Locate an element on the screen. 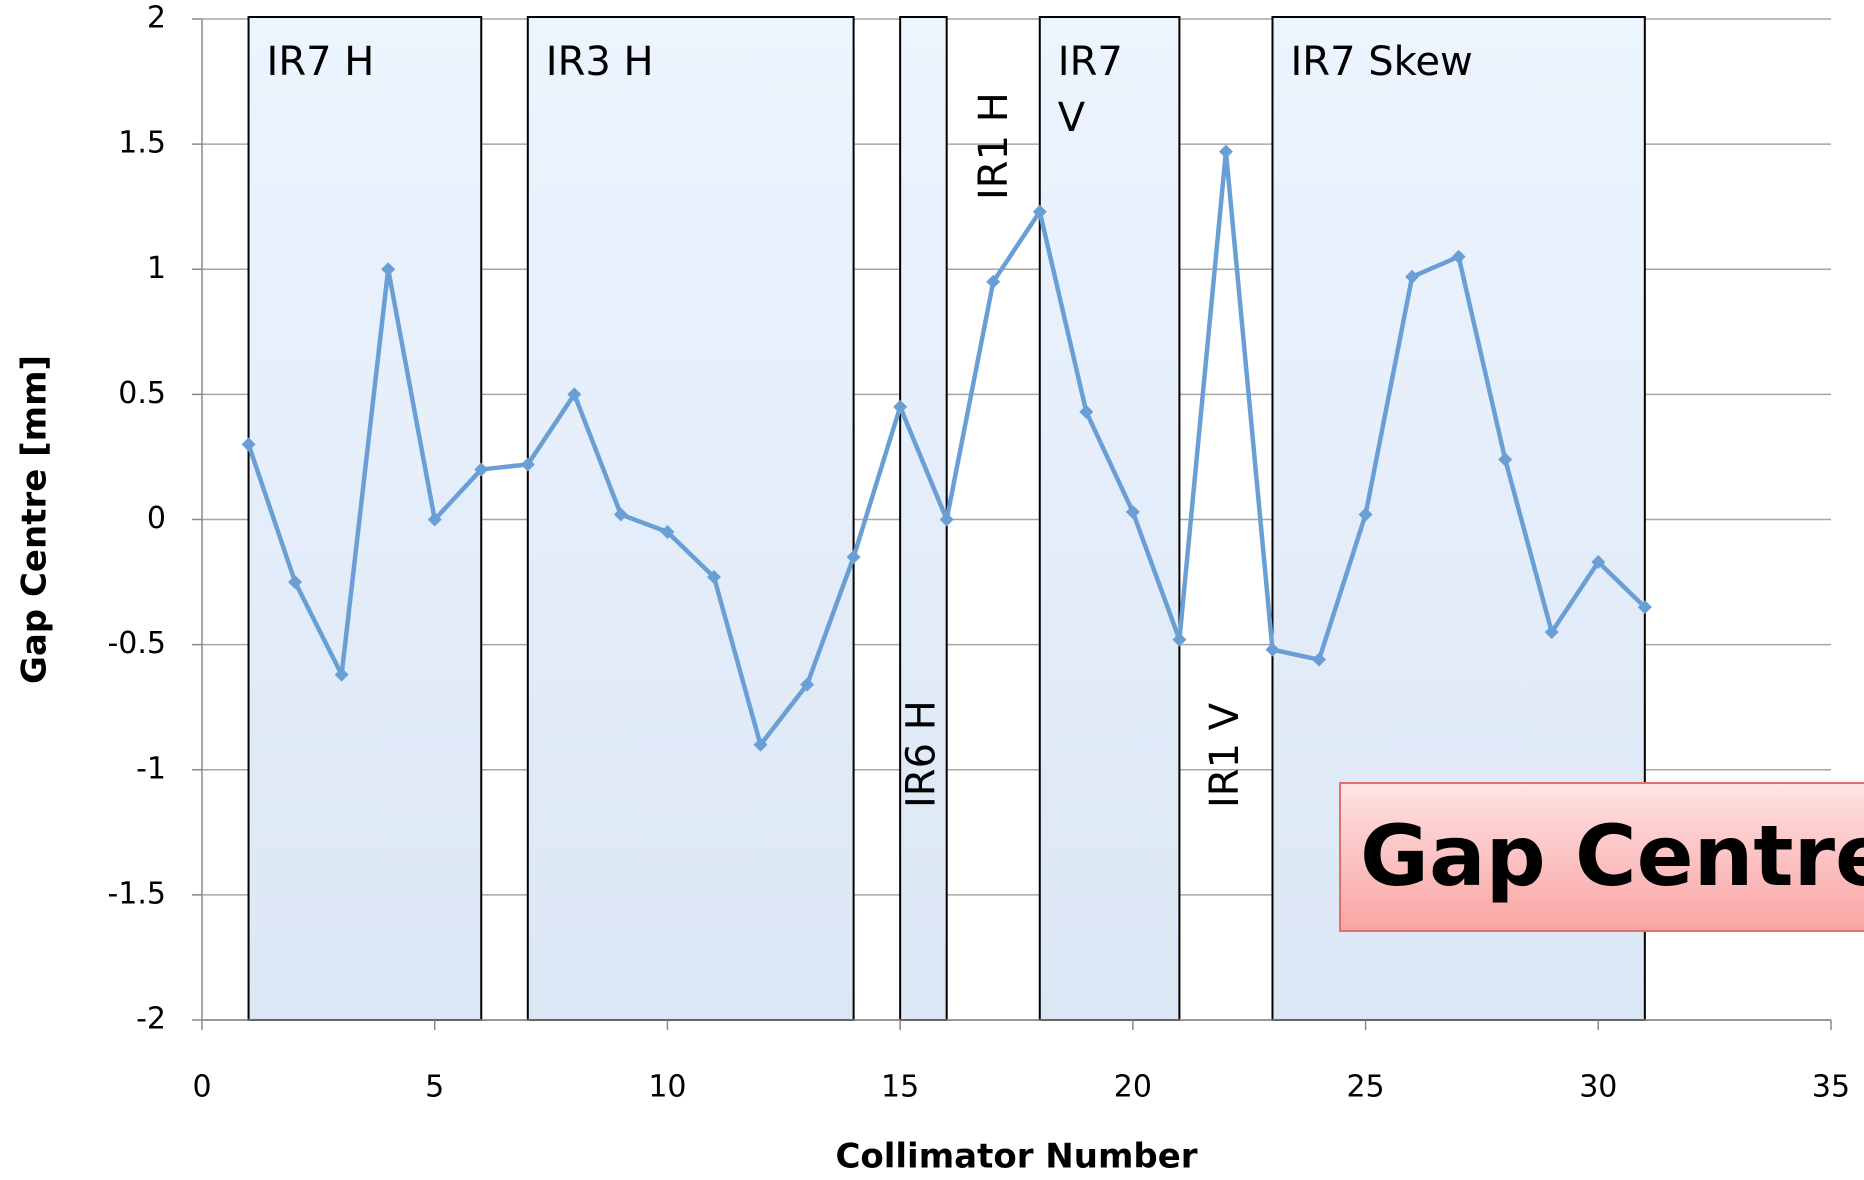  annotation: IR1 V is located at coordinates (1225, 755).